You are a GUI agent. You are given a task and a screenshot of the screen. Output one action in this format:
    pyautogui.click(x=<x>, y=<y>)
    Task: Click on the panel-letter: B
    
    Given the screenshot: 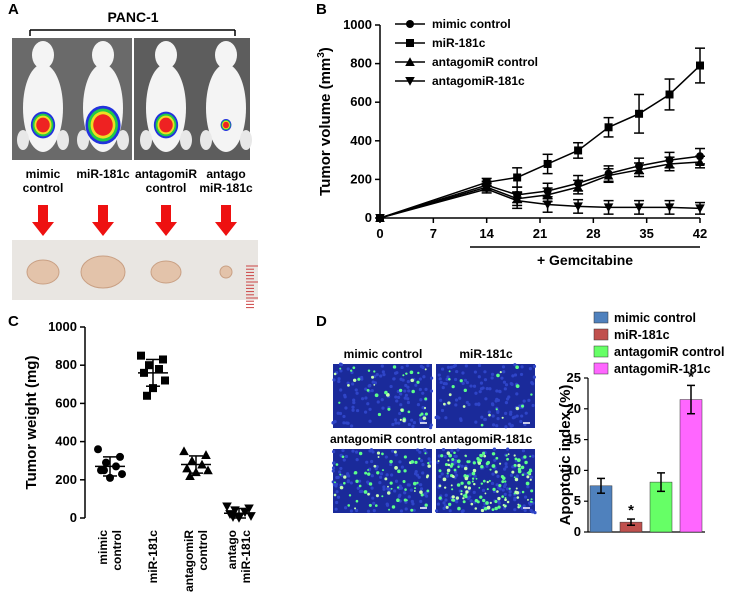 What is the action you would take?
    pyautogui.click(x=321, y=9)
    